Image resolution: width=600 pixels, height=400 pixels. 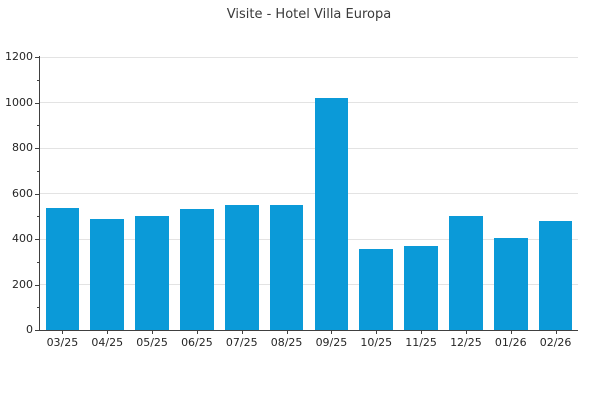 What do you see at coordinates (376, 342) in the screenshot?
I see `x-tick-label: 10/25` at bounding box center [376, 342].